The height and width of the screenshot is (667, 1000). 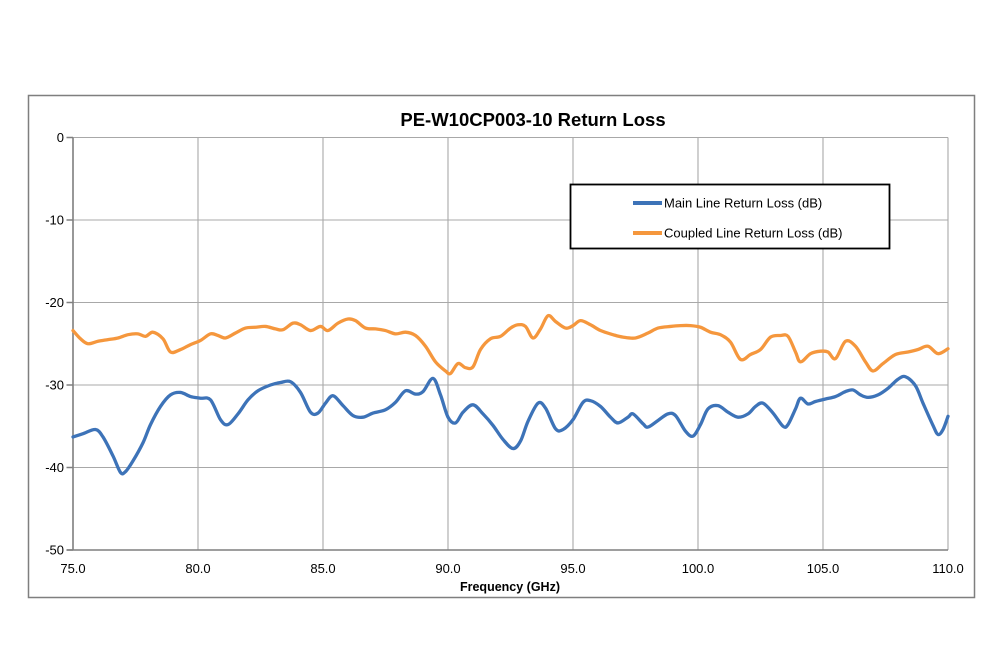 I want to click on x-tick-label: 95.0, so click(x=572, y=568).